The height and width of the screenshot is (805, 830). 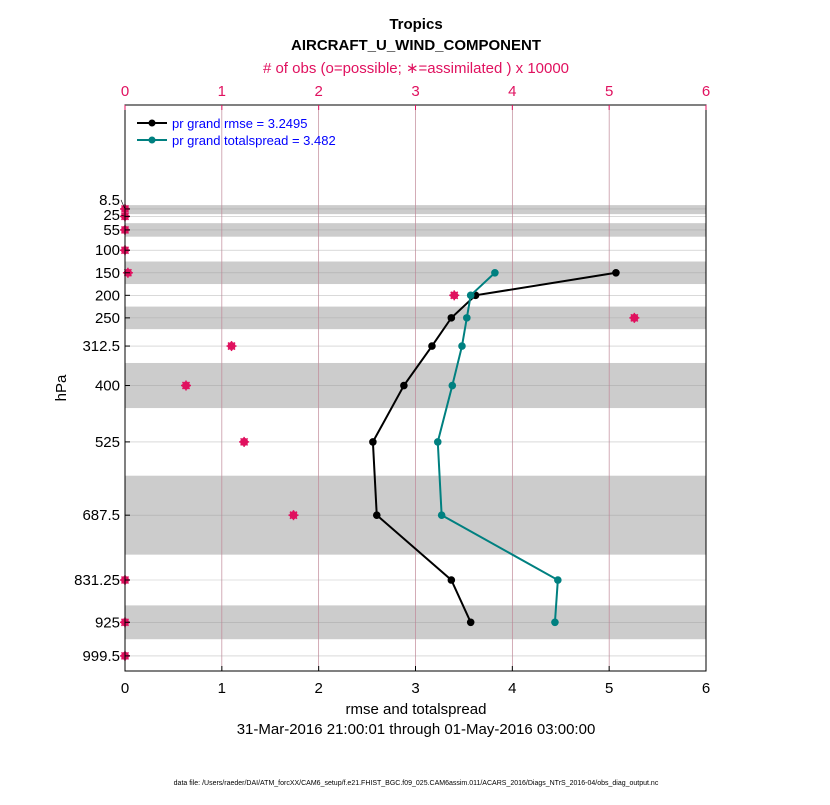 I want to click on y-tick-label: 312.5, so click(x=101, y=346).